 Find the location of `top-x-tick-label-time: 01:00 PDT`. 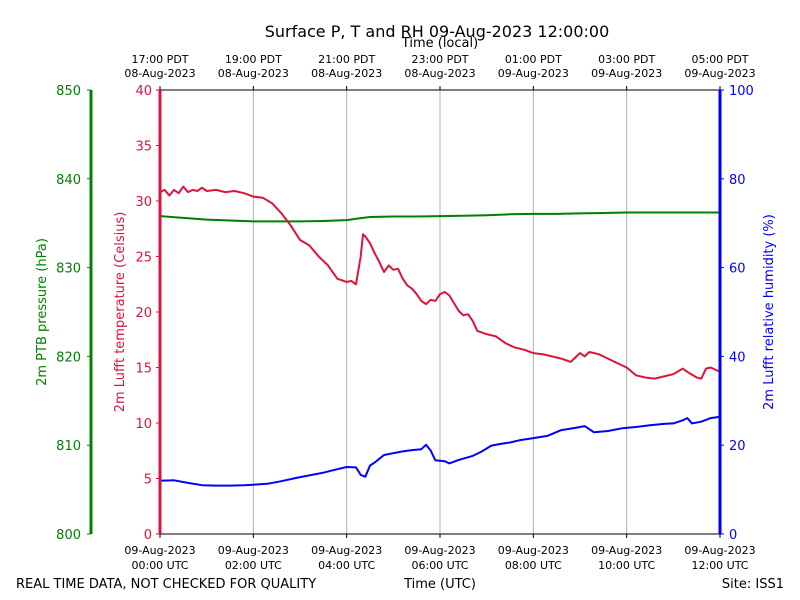

top-x-tick-label-time: 01:00 PDT is located at coordinates (533, 59).